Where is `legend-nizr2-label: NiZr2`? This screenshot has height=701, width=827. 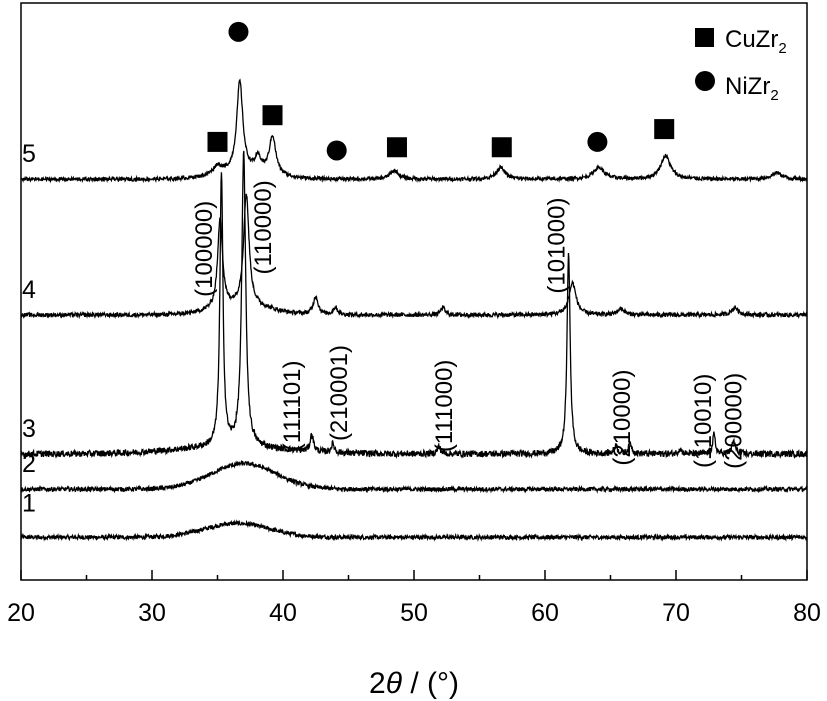
legend-nizr2-label: NiZr2 is located at coordinates (752, 88).